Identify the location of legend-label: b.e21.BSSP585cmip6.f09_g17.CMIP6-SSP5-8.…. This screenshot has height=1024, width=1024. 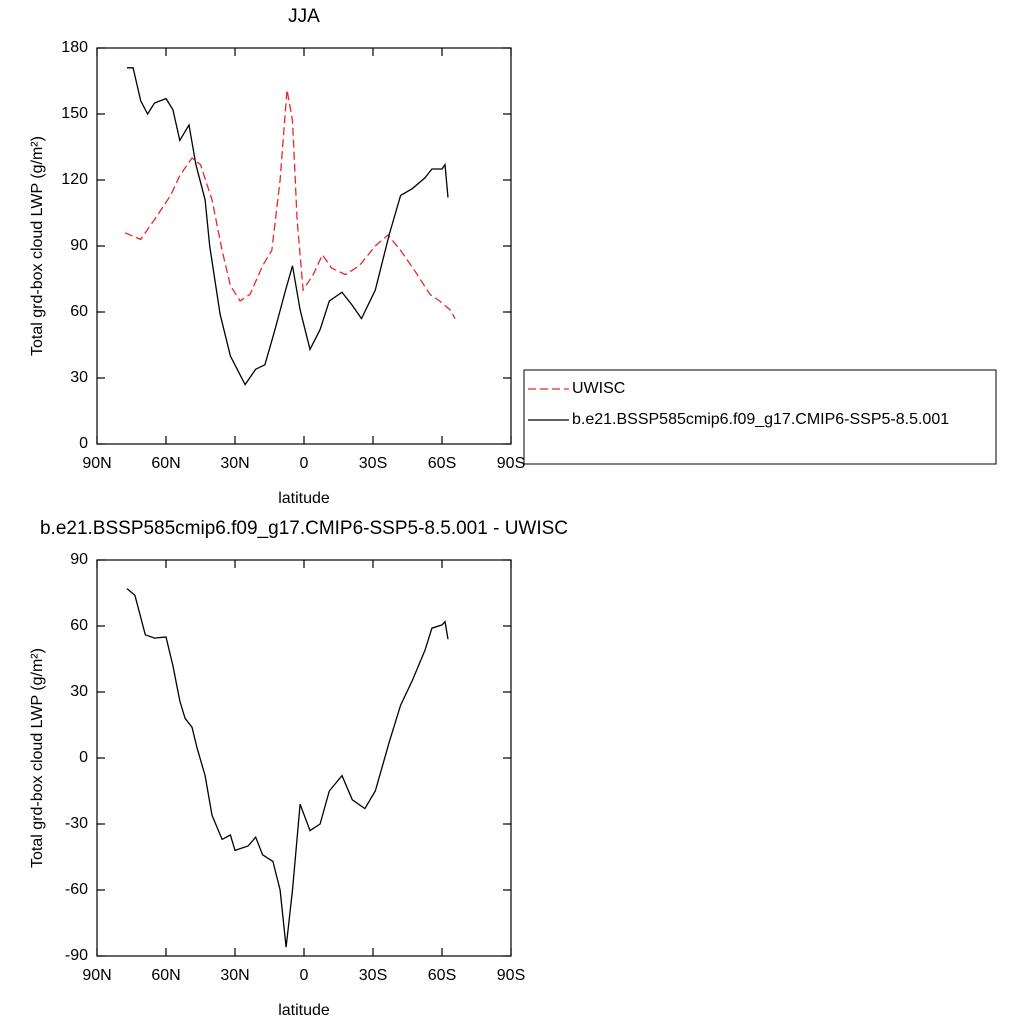
(760, 419).